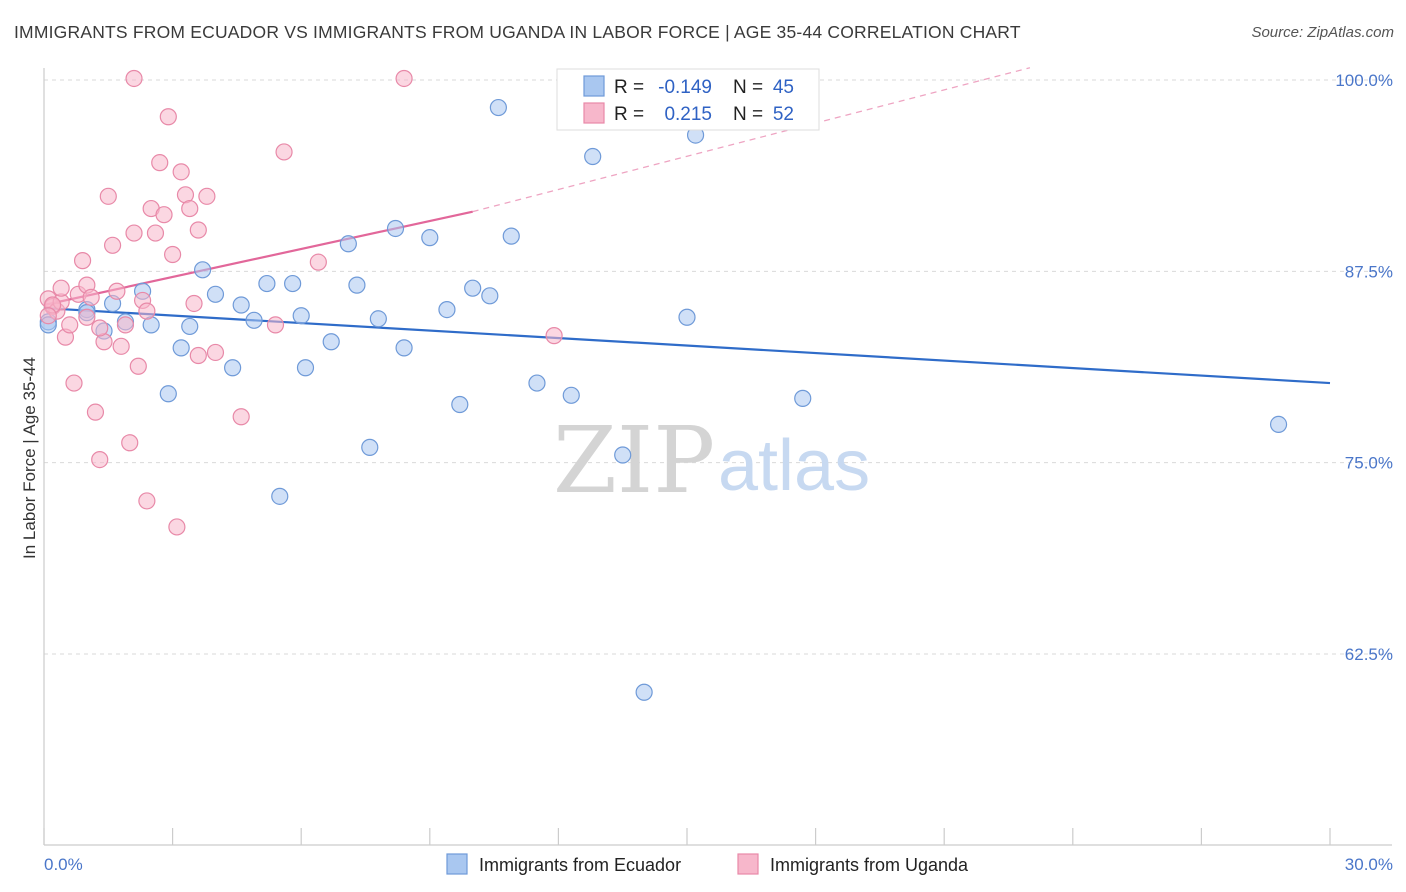  Describe the element at coordinates (748, 87) in the screenshot. I see `legend-n-label-ecuador: N =` at that location.